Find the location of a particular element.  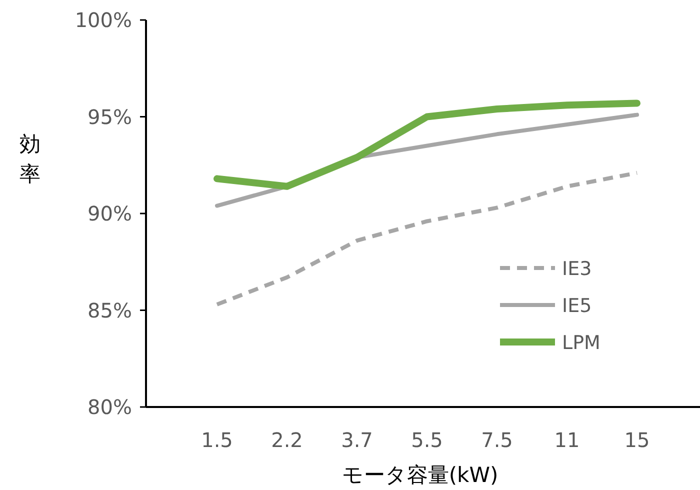

x-tick-label: 3.7 is located at coordinates (357, 440).